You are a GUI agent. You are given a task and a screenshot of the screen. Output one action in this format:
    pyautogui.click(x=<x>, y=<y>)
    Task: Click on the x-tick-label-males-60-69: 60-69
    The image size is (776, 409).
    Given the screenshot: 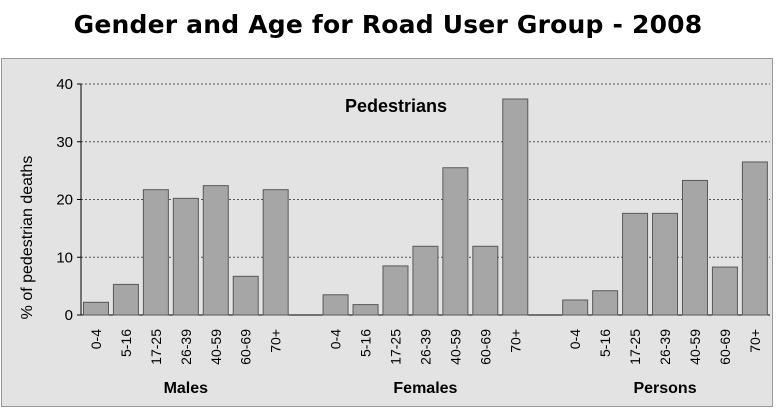 What is the action you would take?
    pyautogui.click(x=246, y=347)
    